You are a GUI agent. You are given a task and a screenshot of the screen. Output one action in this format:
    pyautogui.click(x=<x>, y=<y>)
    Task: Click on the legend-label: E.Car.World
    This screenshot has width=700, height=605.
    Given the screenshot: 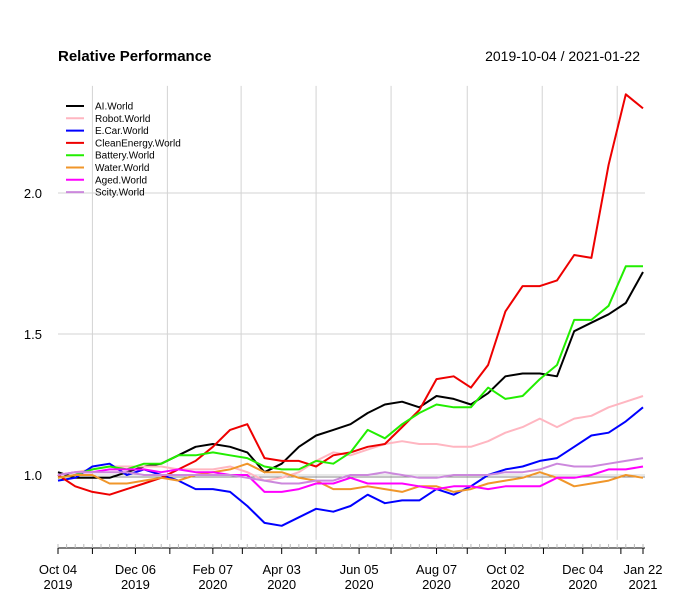 What is the action you would take?
    pyautogui.click(x=122, y=131)
    